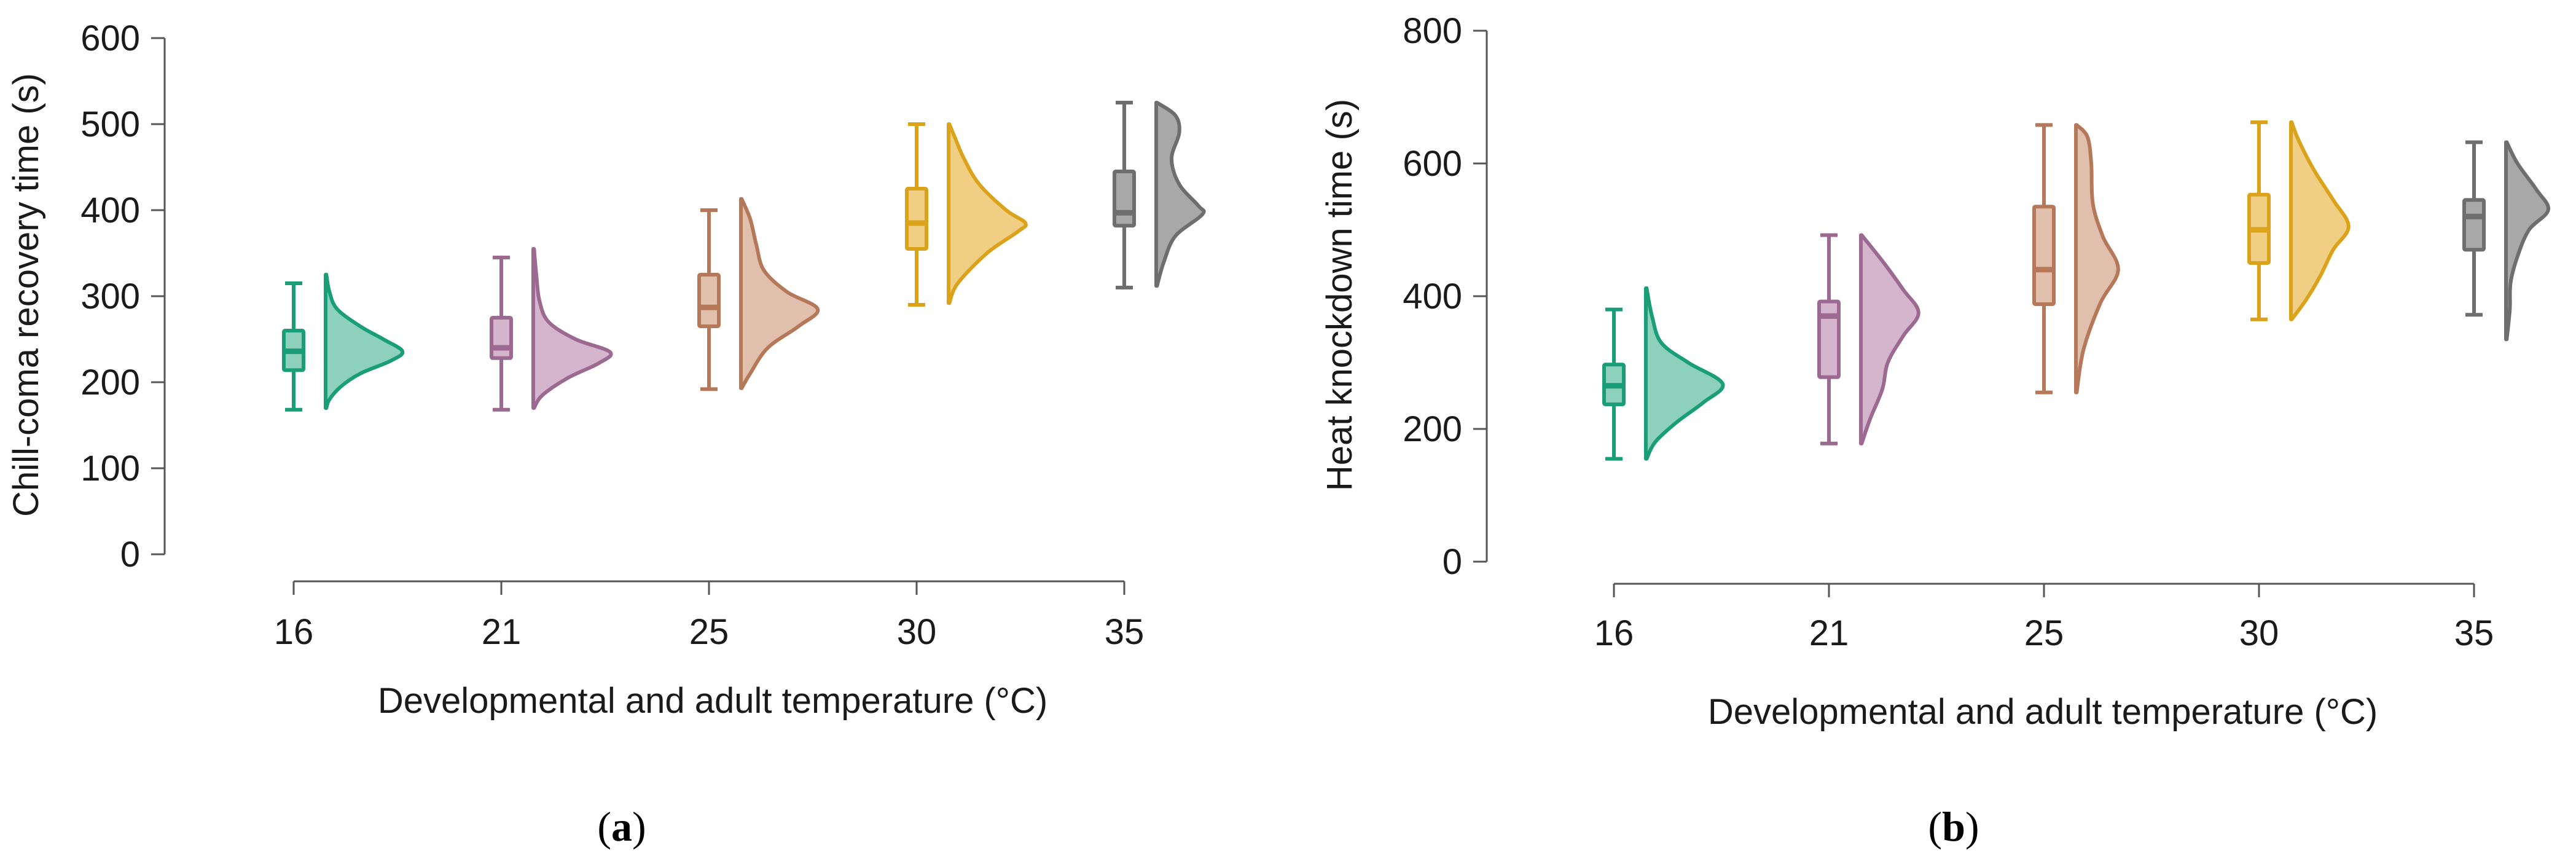  What do you see at coordinates (110, 469) in the screenshot?
I see `y-tick-label: 100` at bounding box center [110, 469].